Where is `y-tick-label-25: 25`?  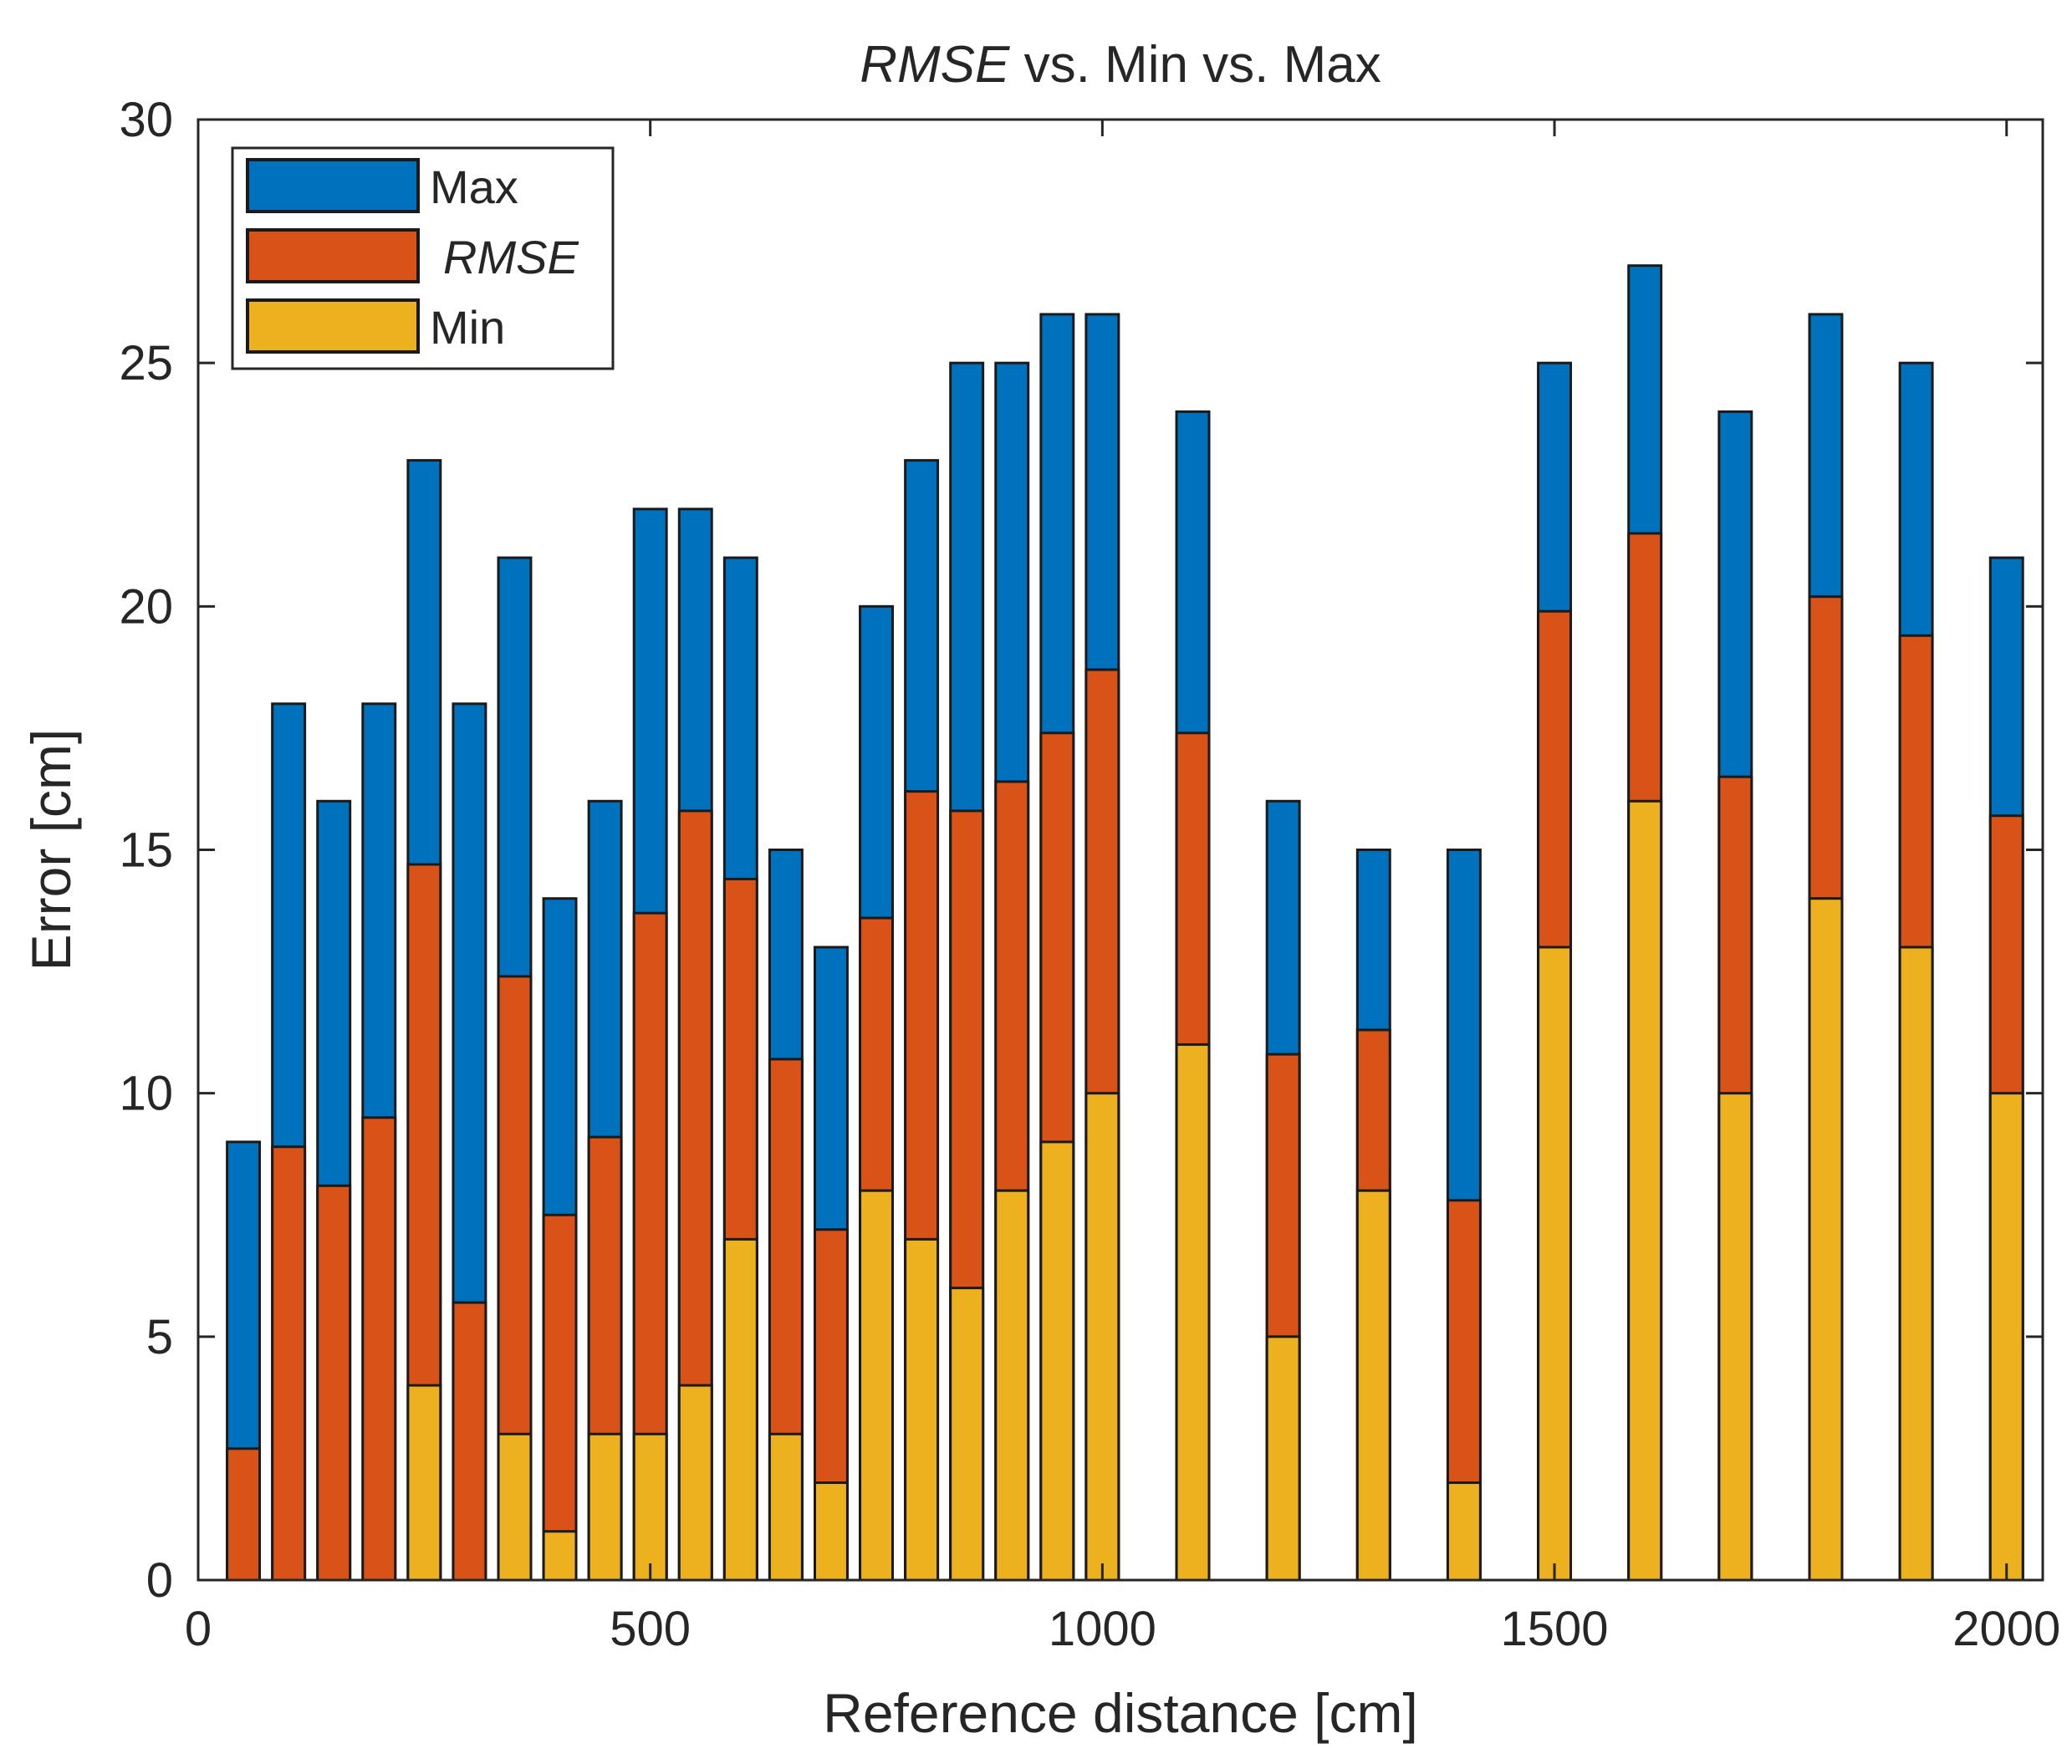
y-tick-label-25: 25 is located at coordinates (146, 363).